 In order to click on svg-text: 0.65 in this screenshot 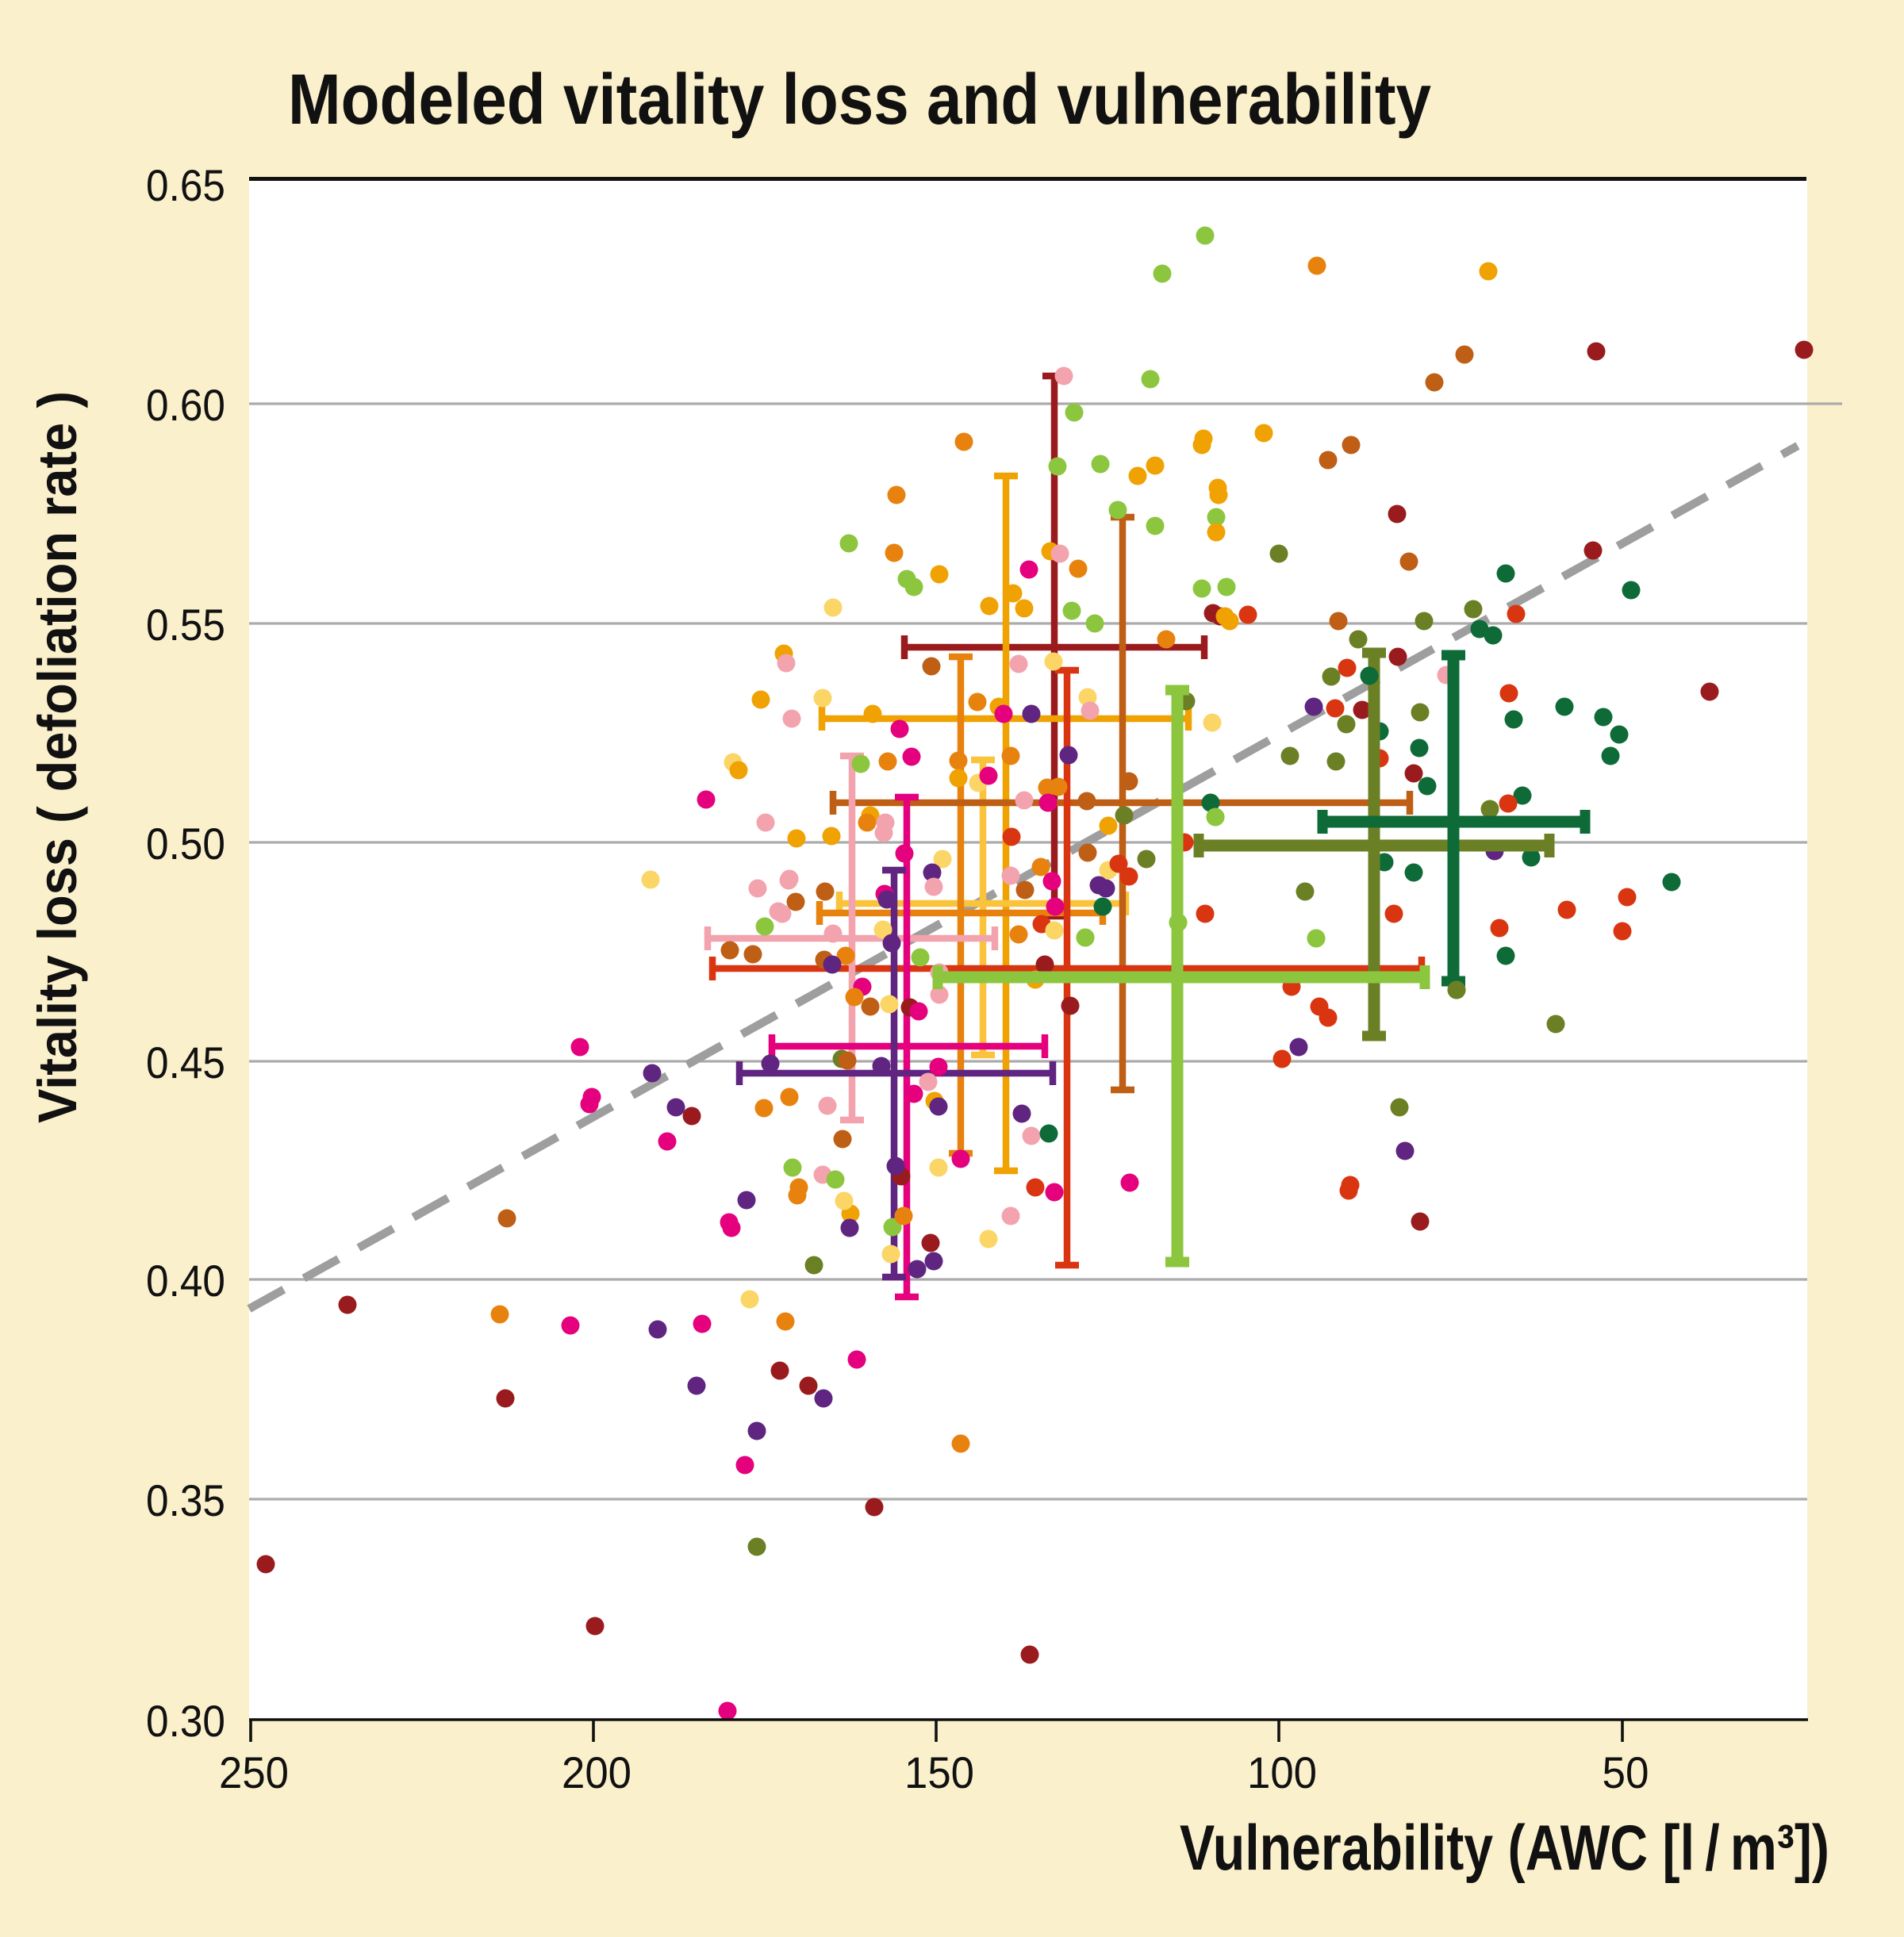, I will do `click(185, 185)`.